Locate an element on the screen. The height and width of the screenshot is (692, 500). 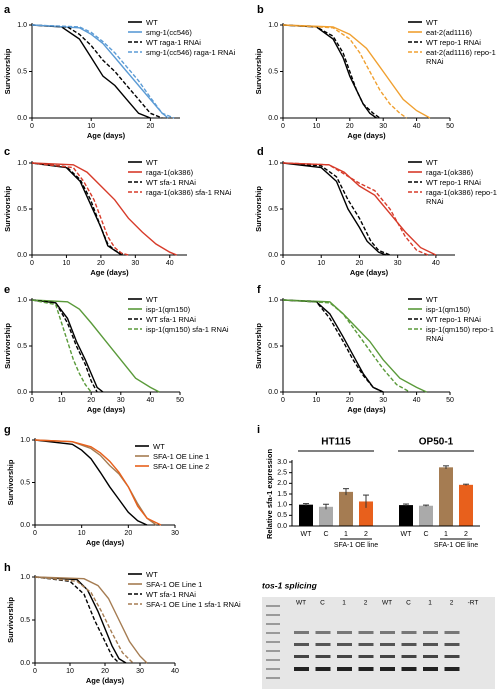
legend-label: isp-1(qm150) repo-1 RNAi is located at coordinates (460, 334).